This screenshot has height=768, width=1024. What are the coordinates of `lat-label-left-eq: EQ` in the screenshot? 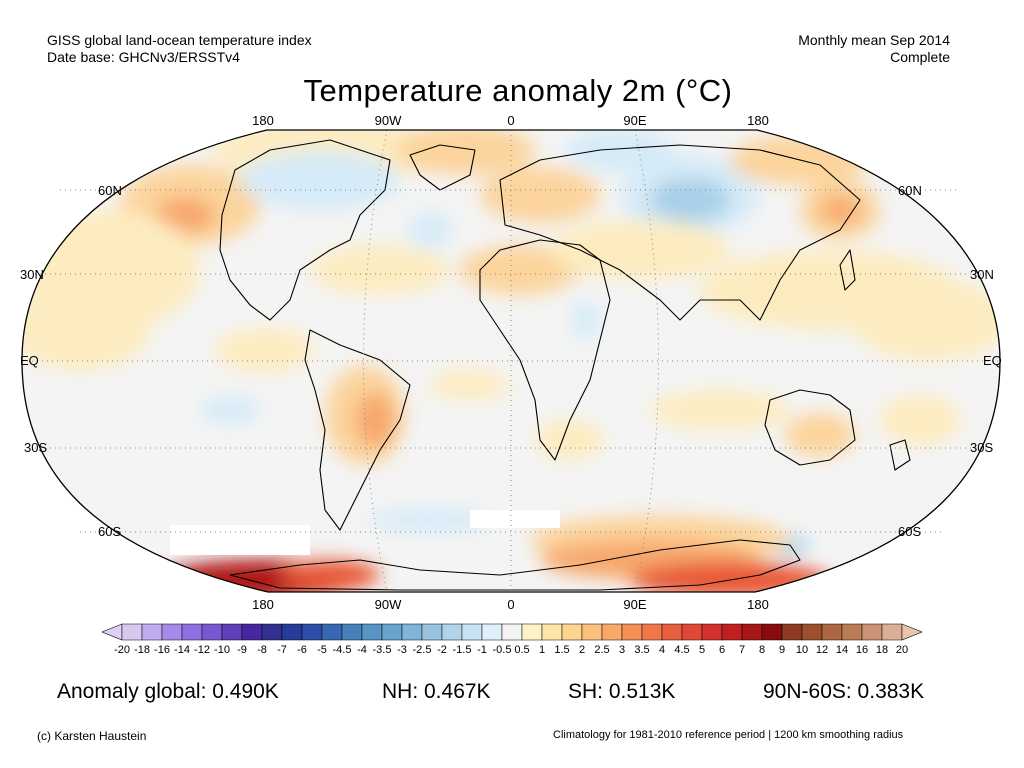 It's located at (29, 360).